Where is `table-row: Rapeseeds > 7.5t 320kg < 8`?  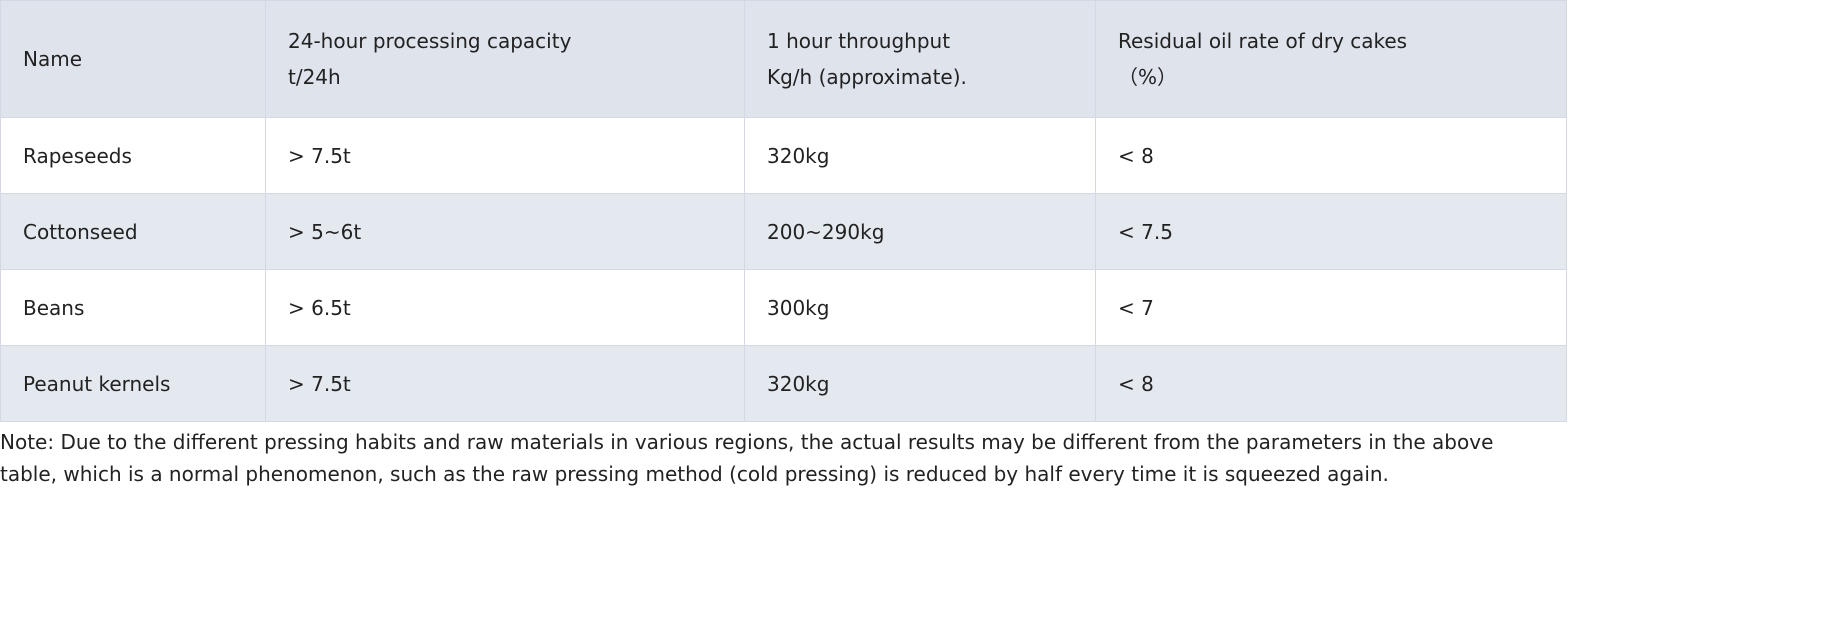
table-row: Rapeseeds > 7.5t 320kg < 8 is located at coordinates (783, 155).